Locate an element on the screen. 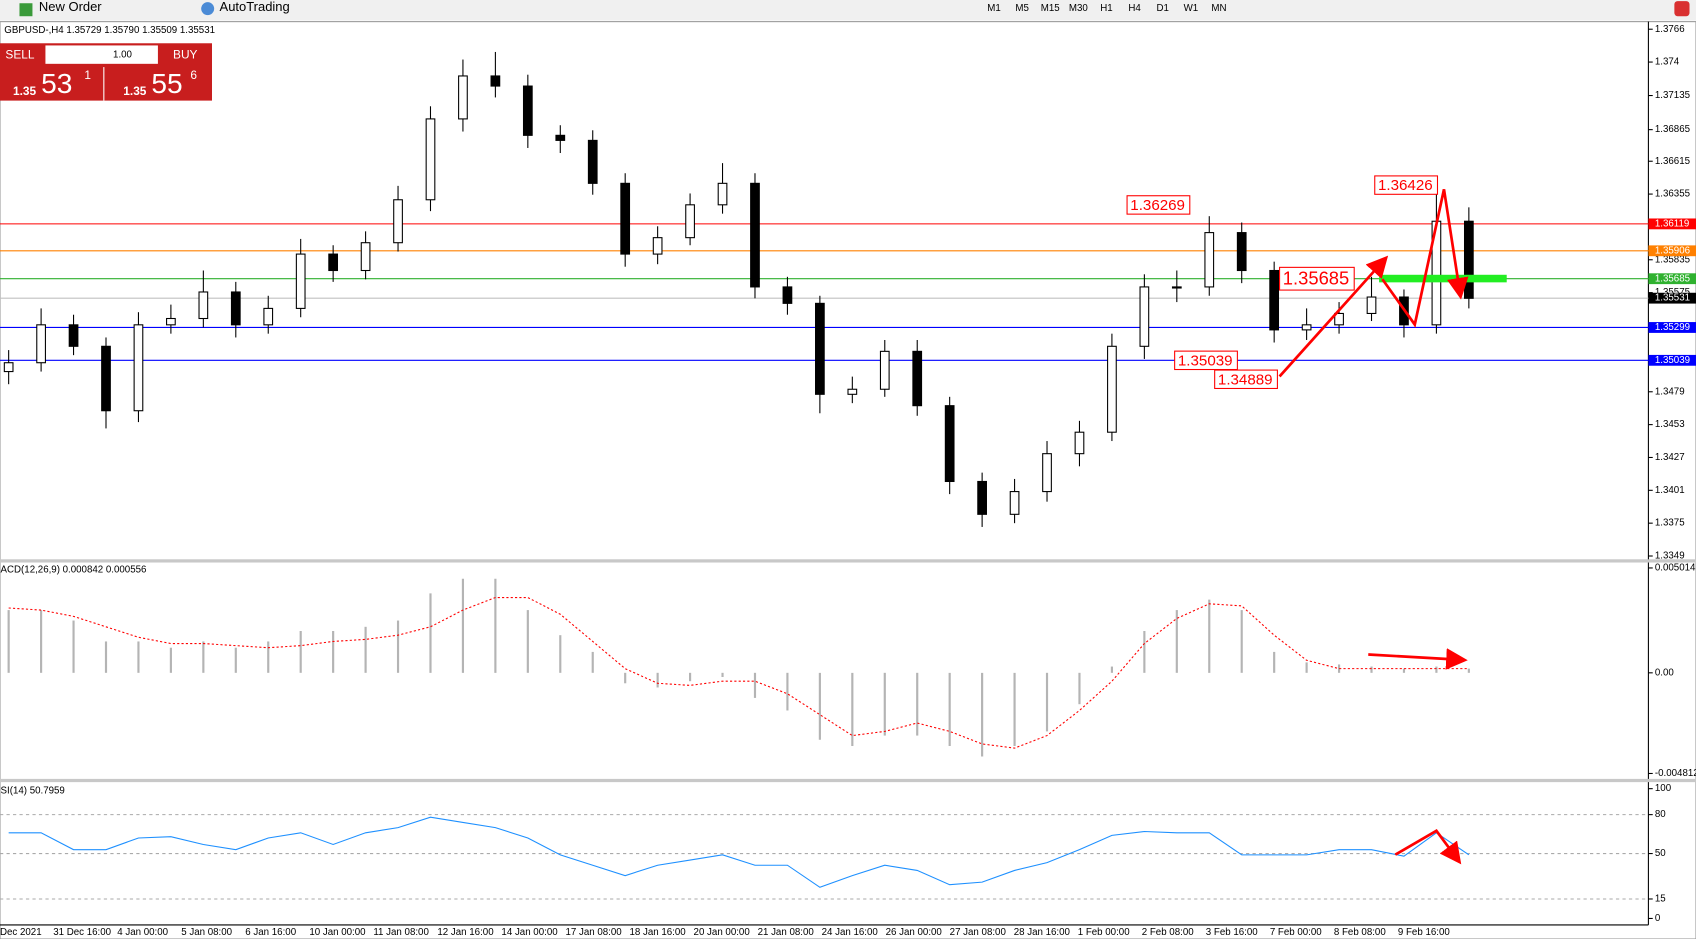  timeframe-button: H4 is located at coordinates (1134, 8).